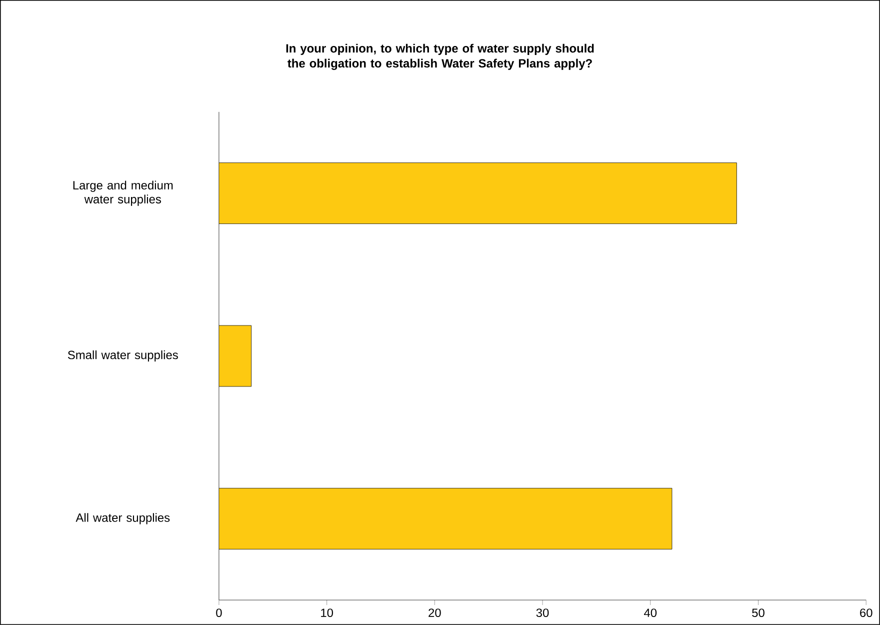  Describe the element at coordinates (123, 356) in the screenshot. I see `y-tick-label: Small water supplies` at that location.